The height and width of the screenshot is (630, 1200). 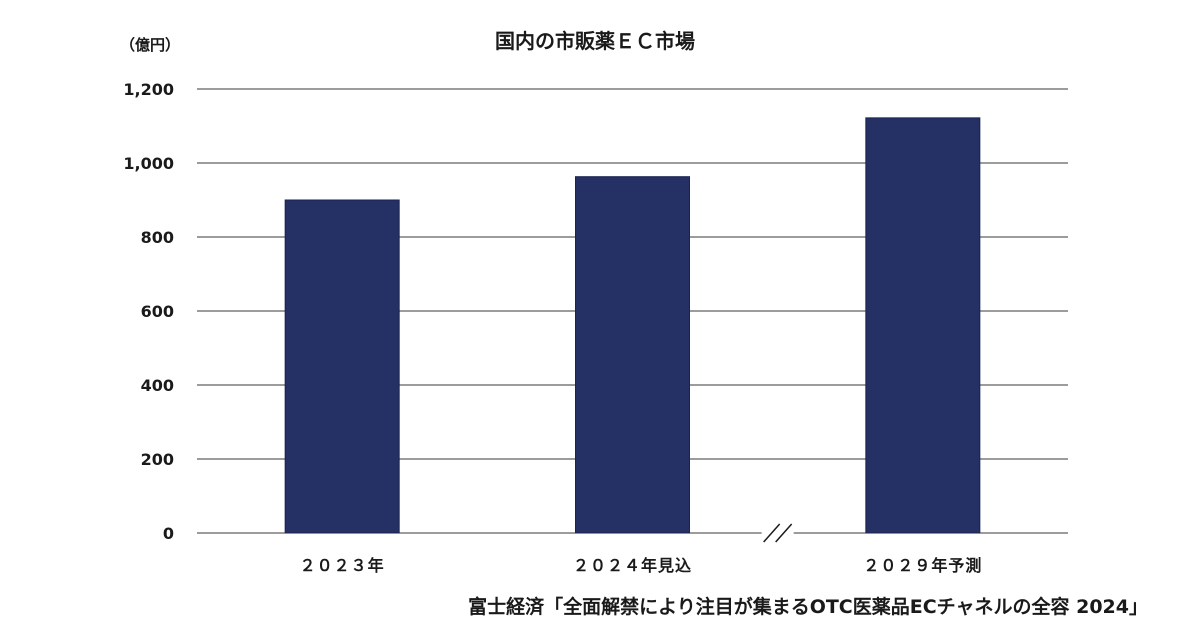 I want to click on y-tick-label-800: 800, so click(x=157, y=237).